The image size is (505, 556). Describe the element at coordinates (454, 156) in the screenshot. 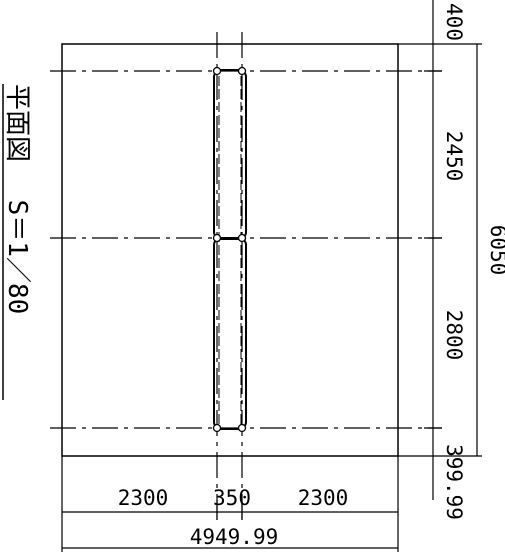

I see `dim-text-upper: 2450` at that location.